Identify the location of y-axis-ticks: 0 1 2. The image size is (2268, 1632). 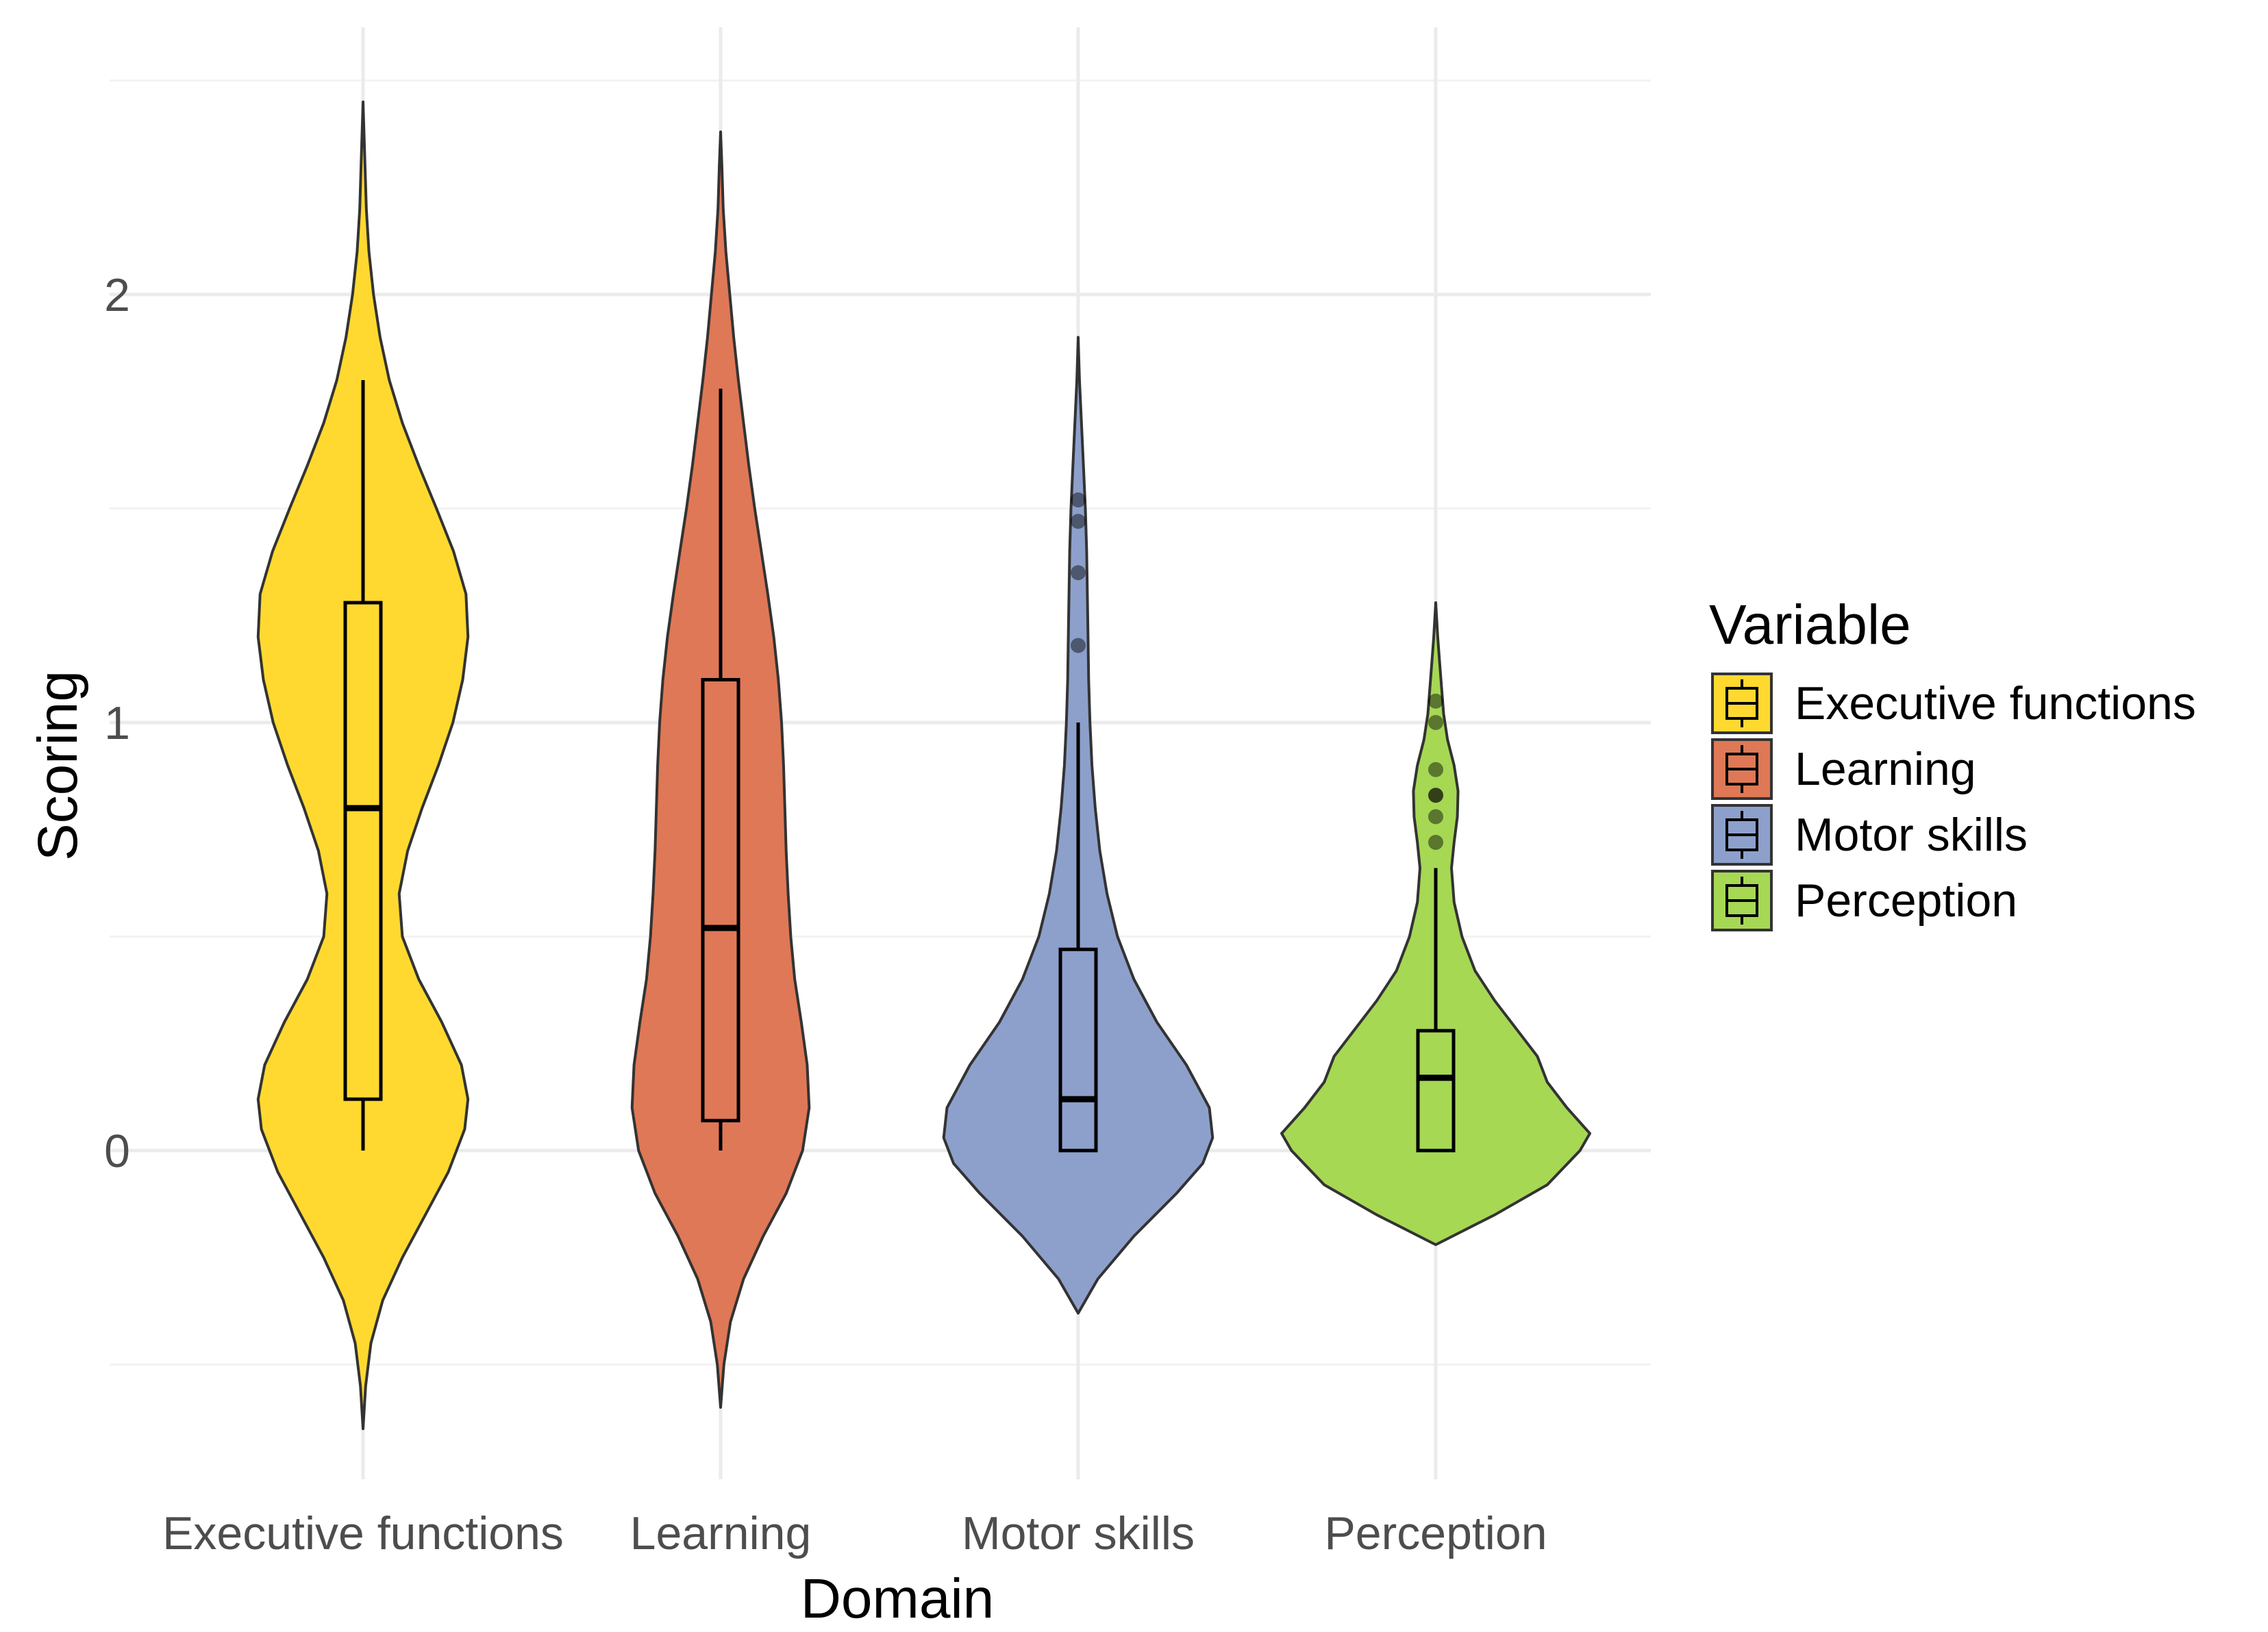
(117, 723).